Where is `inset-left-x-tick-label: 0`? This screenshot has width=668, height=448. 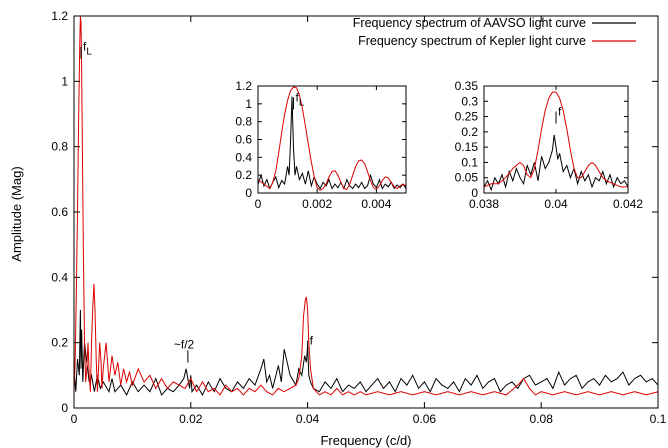
inset-left-x-tick-label: 0 is located at coordinates (258, 204).